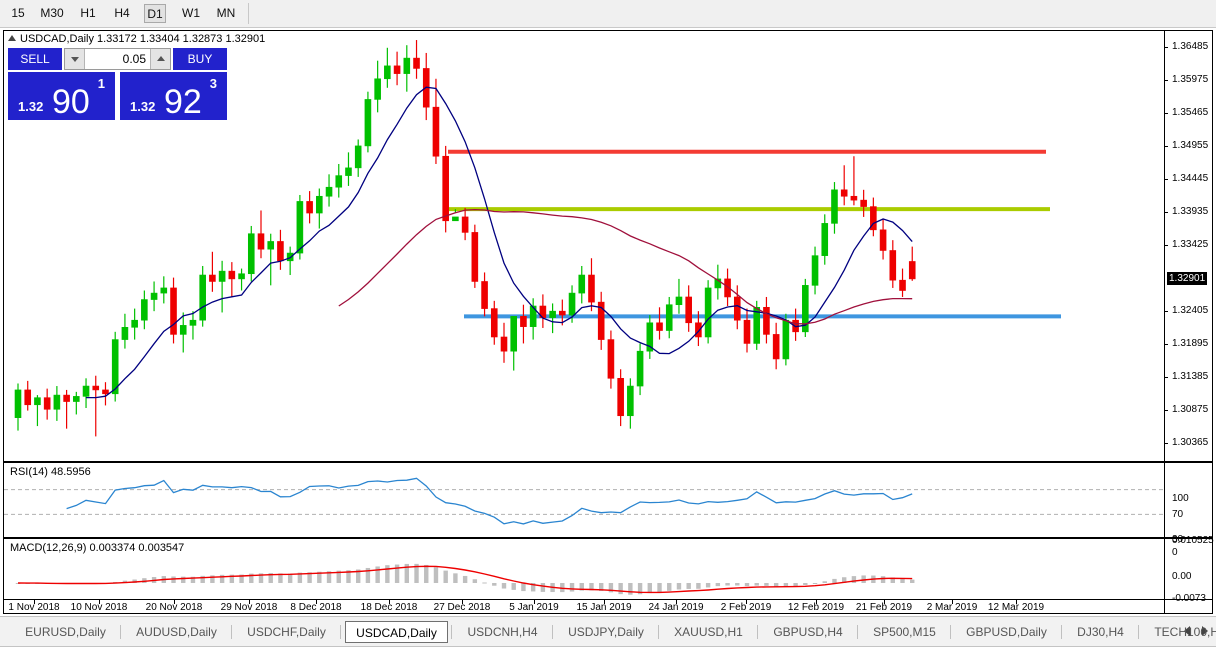  I want to click on buy-button: BUY, so click(200, 59).